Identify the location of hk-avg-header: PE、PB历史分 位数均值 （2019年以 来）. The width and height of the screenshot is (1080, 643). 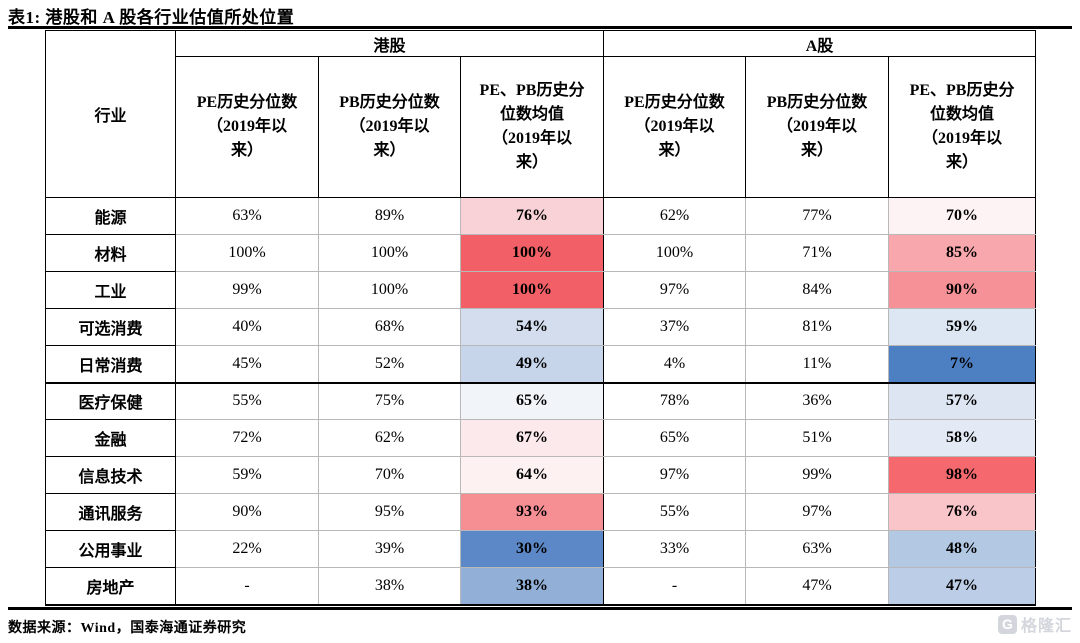
(532, 127).